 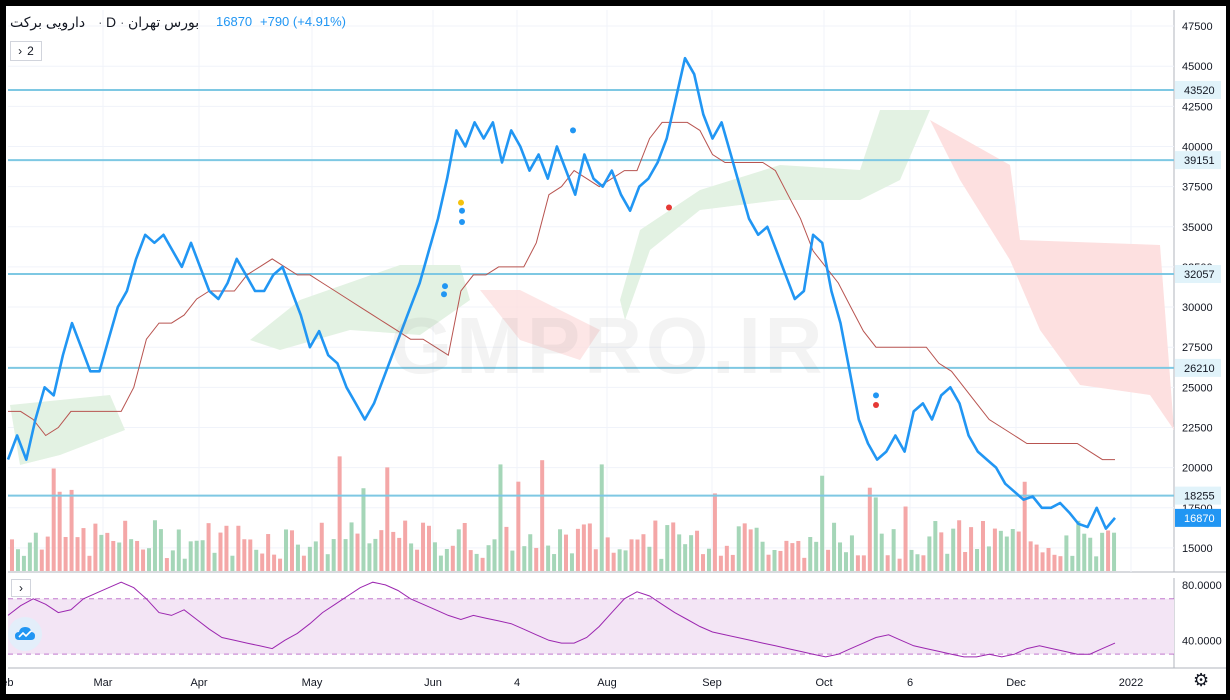 What do you see at coordinates (561, 619) in the screenshot?
I see `rsi-series` at bounding box center [561, 619].